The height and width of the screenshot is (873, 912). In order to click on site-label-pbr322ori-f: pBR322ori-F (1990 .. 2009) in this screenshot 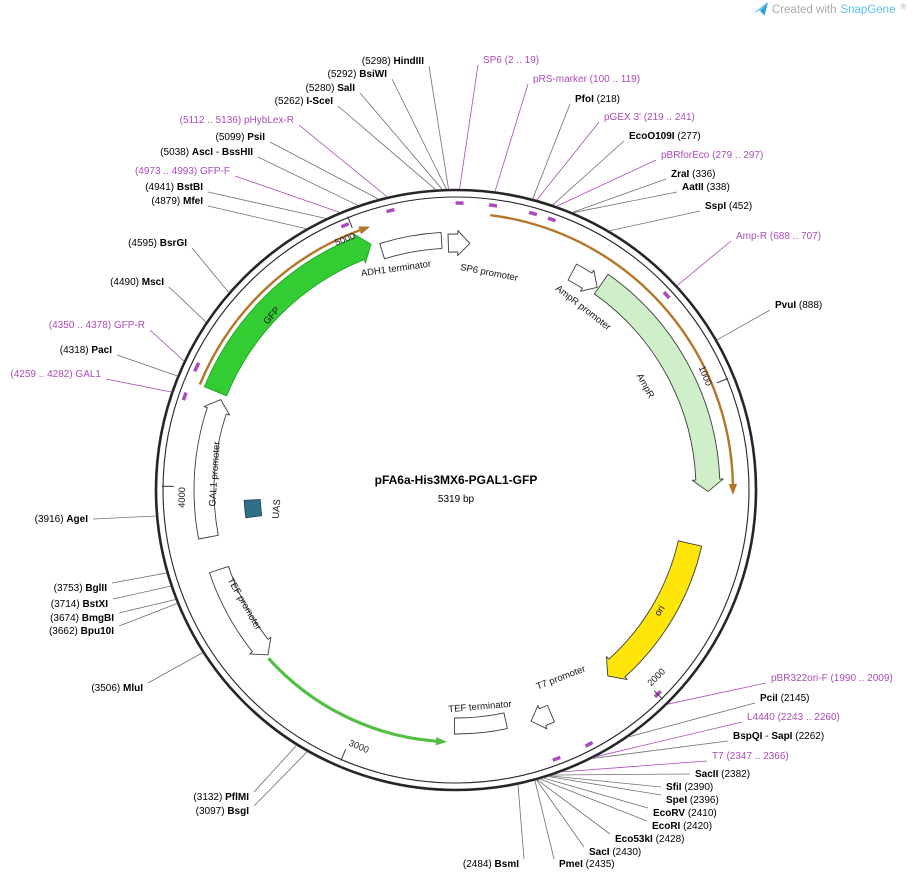, I will do `click(780, 689)`.